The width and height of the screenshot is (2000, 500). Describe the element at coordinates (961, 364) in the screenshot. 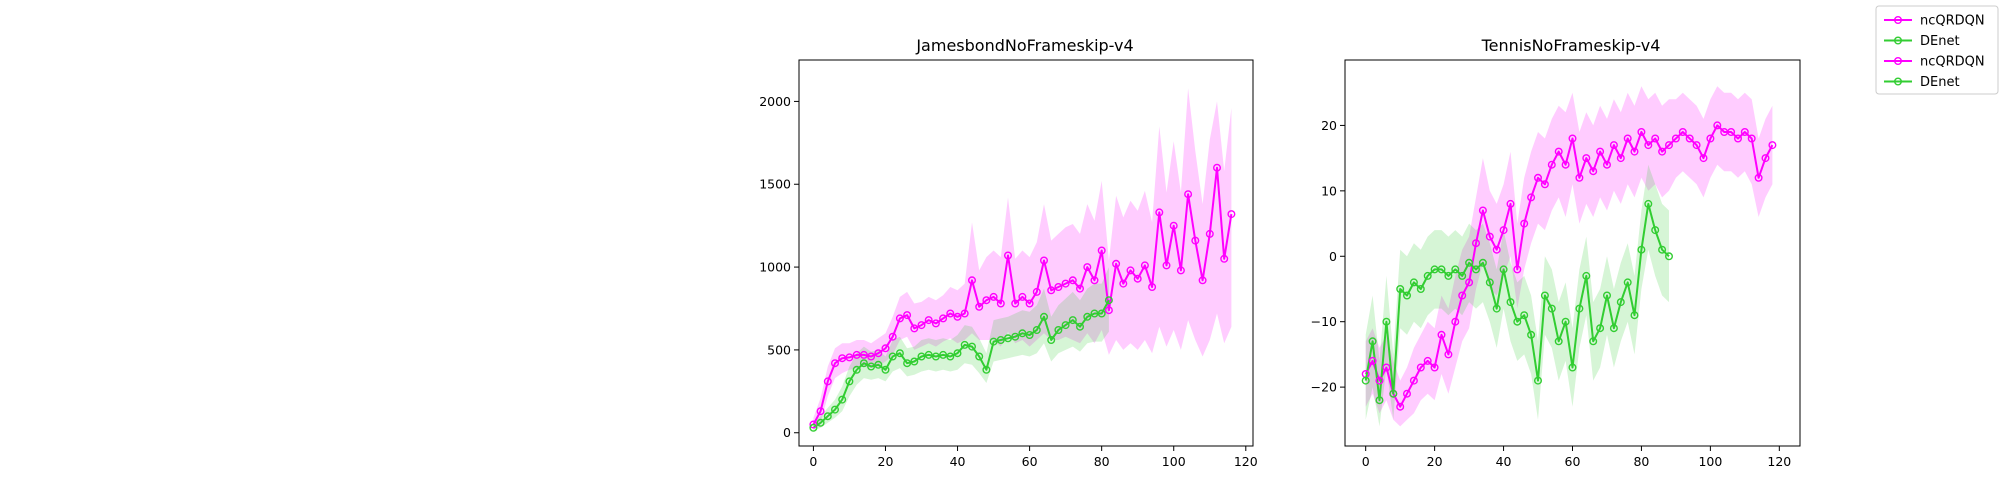

I see `denet-line` at that location.